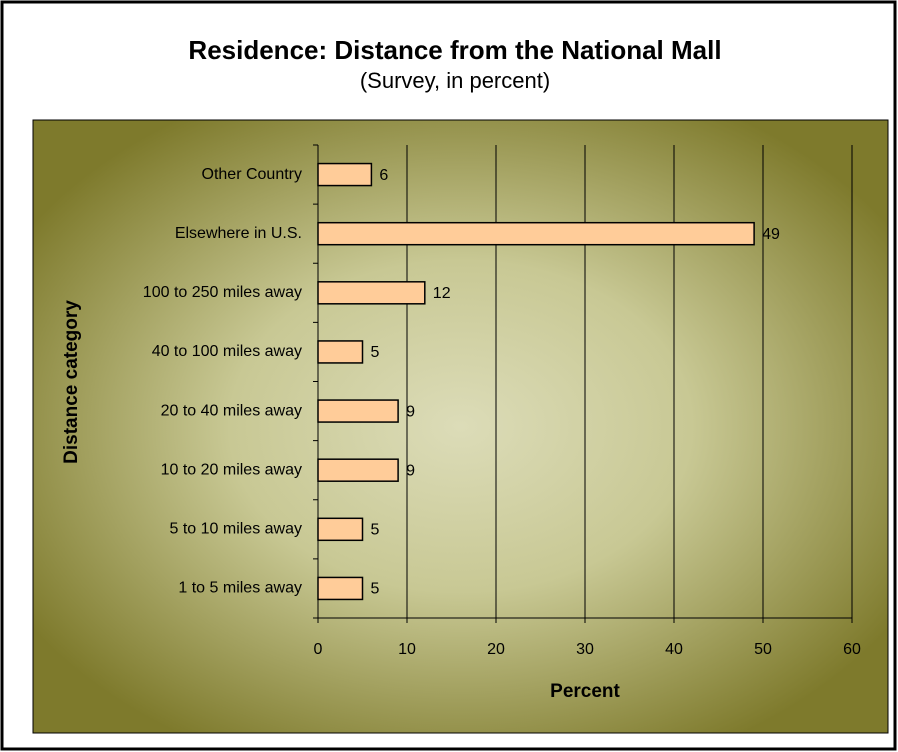 The image size is (898, 752). I want to click on x-tick-label: 30, so click(585, 649).